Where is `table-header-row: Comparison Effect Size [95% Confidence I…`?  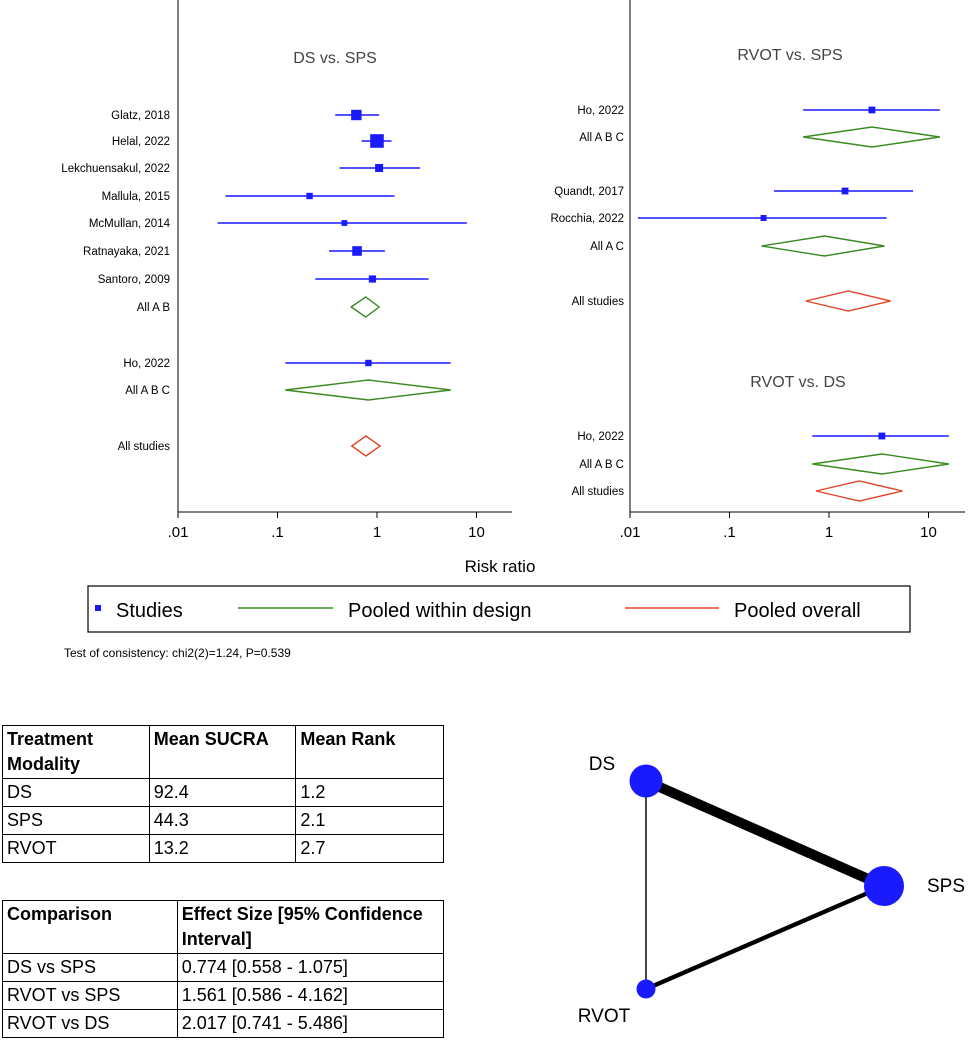
table-header-row: Comparison Effect Size [95% Confidence I… is located at coordinates (223, 927).